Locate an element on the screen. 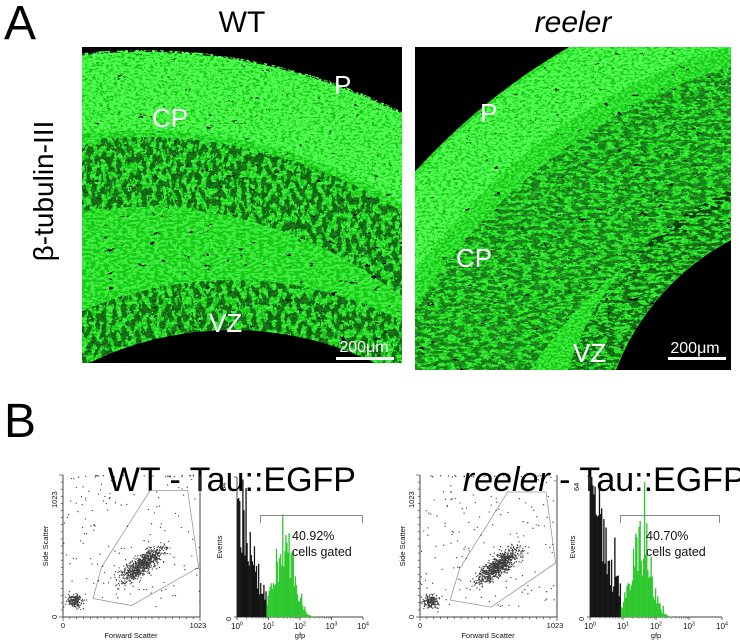 The height and width of the screenshot is (642, 740). reeler-ssc-min-tick-label: 0 is located at coordinates (411, 617).